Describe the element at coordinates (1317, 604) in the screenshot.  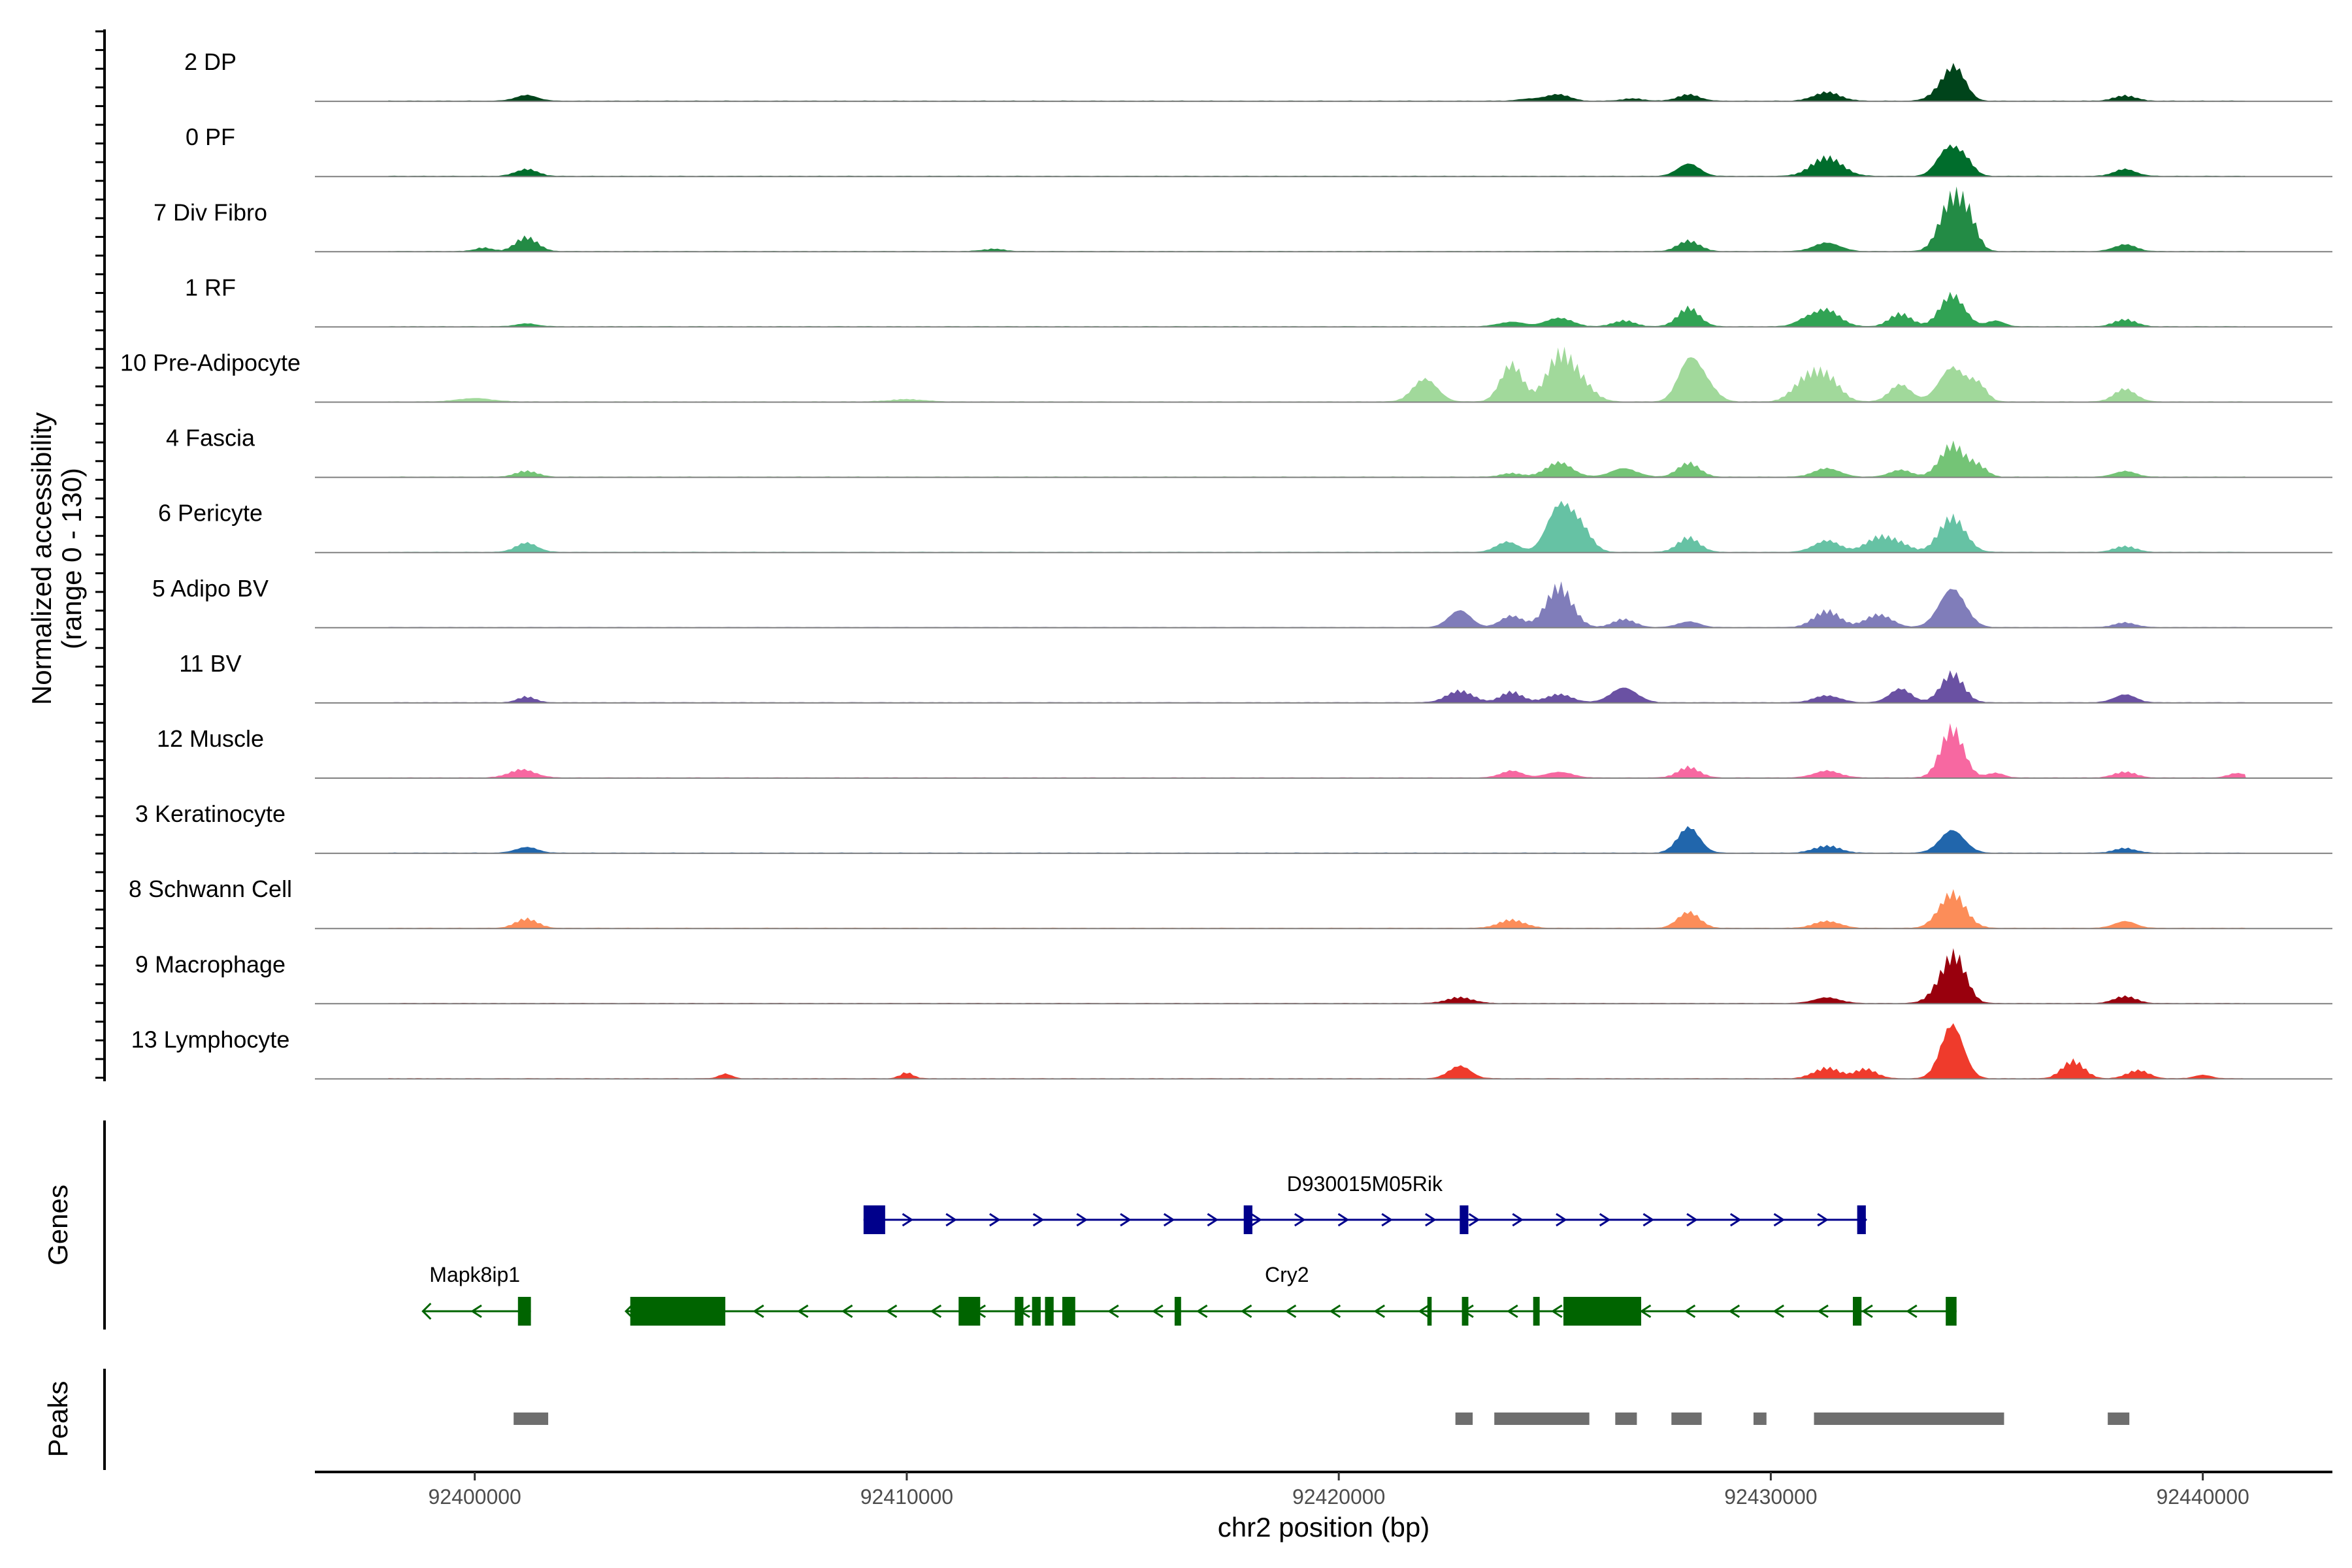
I see `coverage-area-5-adipo-bv` at that location.